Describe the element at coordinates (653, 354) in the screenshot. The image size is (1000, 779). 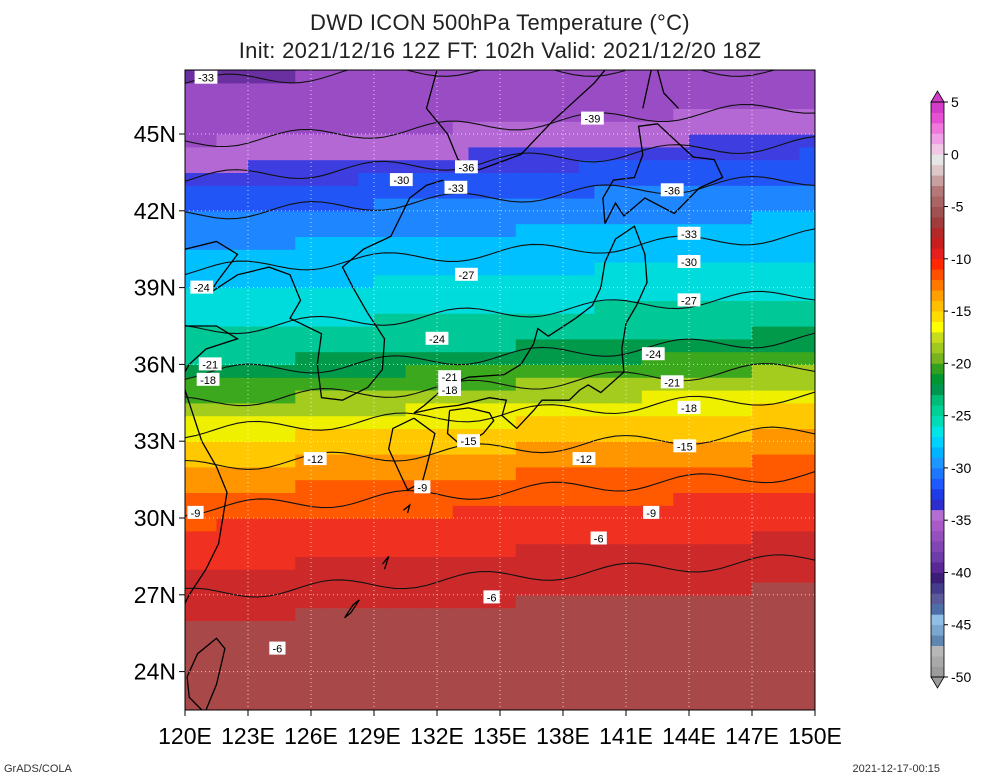
I see `contour-label: -24` at that location.